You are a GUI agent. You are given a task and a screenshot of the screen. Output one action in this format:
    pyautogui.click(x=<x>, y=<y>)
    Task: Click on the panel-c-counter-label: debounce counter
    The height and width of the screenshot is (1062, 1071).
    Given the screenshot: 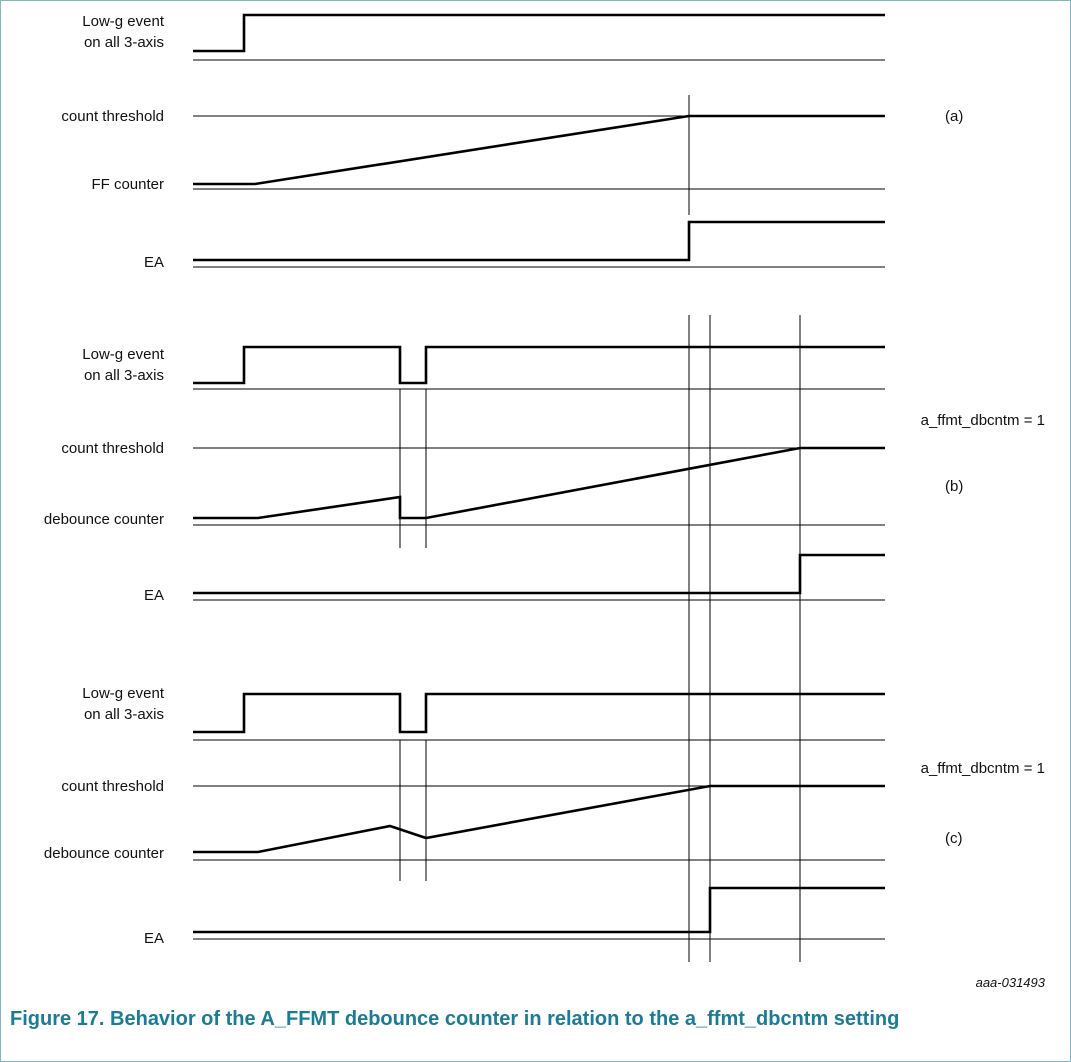 What is the action you would take?
    pyautogui.click(x=104, y=853)
    